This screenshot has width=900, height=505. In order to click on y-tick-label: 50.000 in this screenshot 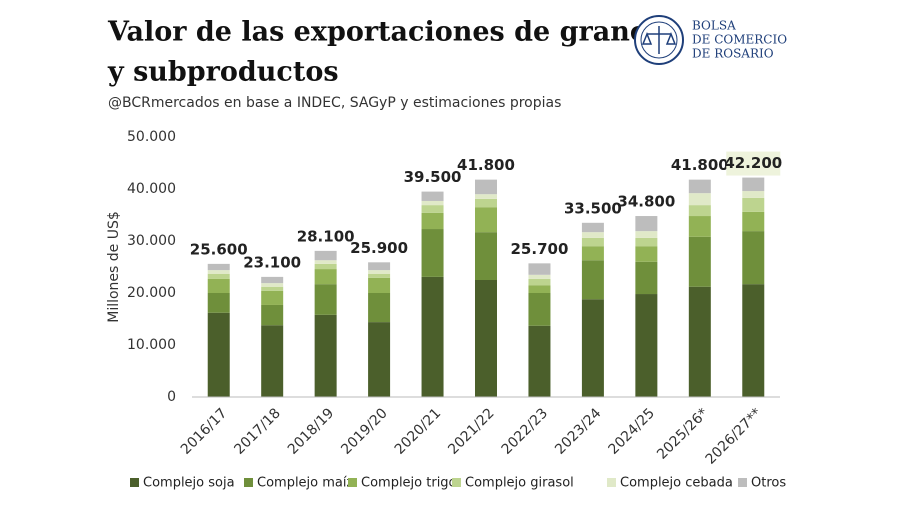, I will do `click(151, 137)`.